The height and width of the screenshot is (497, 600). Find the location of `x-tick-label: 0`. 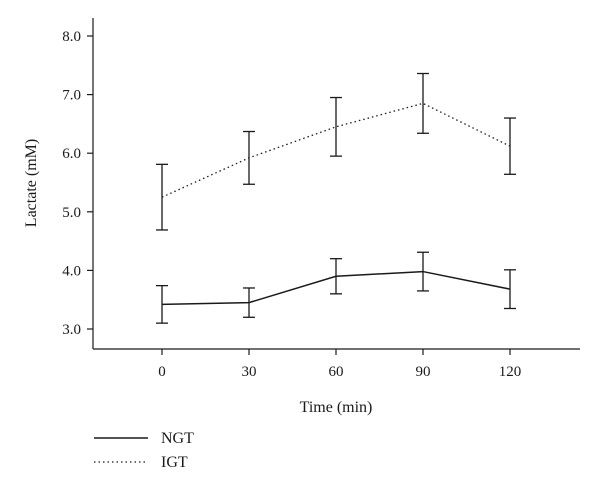

x-tick-label: 0 is located at coordinates (162, 372).